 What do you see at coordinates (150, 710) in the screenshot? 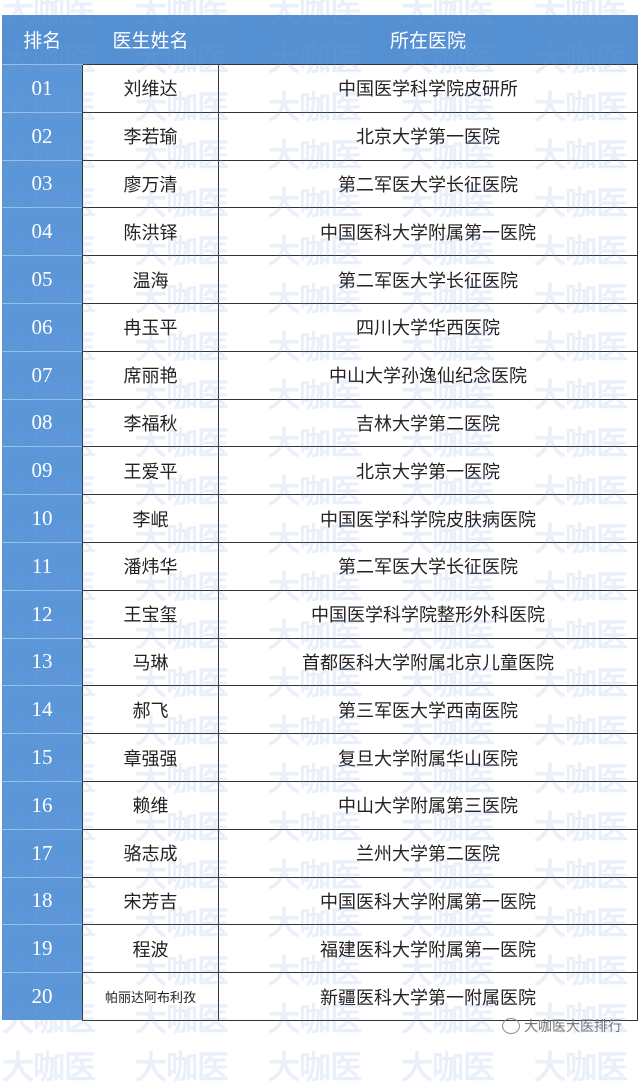
I see `doctor-name-cell: 郝飞` at bounding box center [150, 710].